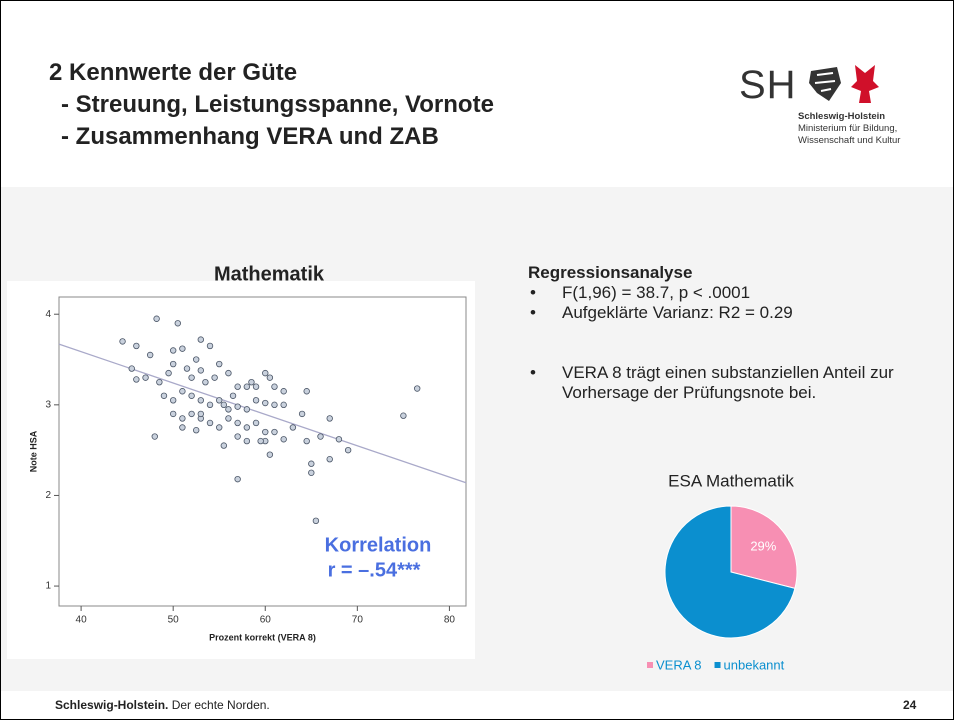 The image size is (954, 720). Describe the element at coordinates (477, 705) in the screenshot. I see `footer: Schleswig-Holstein. Der echte Norden. 24` at that location.